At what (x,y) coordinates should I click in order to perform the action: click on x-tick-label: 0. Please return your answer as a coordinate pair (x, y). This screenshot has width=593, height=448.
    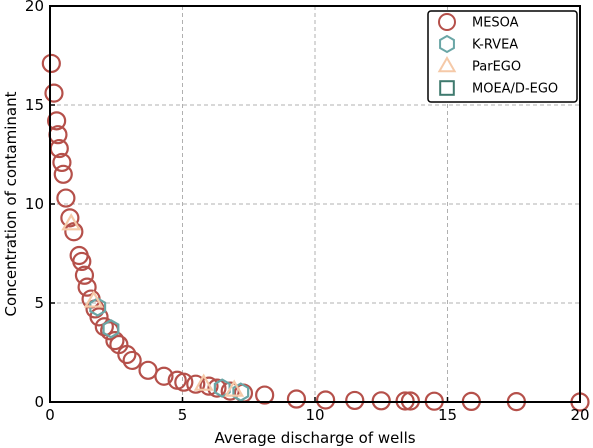
    Looking at the image, I should click on (50, 415).